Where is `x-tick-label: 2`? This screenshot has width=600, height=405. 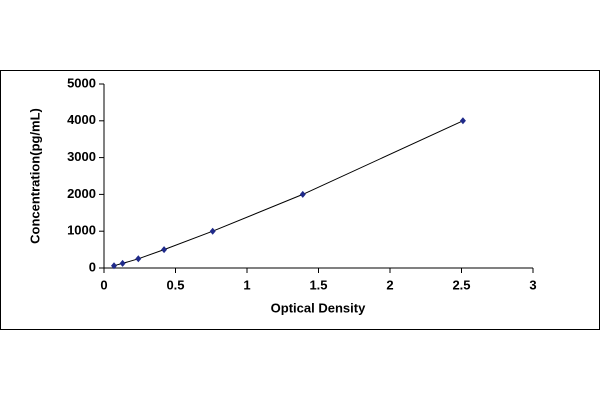 x-tick-label: 2 is located at coordinates (389, 284).